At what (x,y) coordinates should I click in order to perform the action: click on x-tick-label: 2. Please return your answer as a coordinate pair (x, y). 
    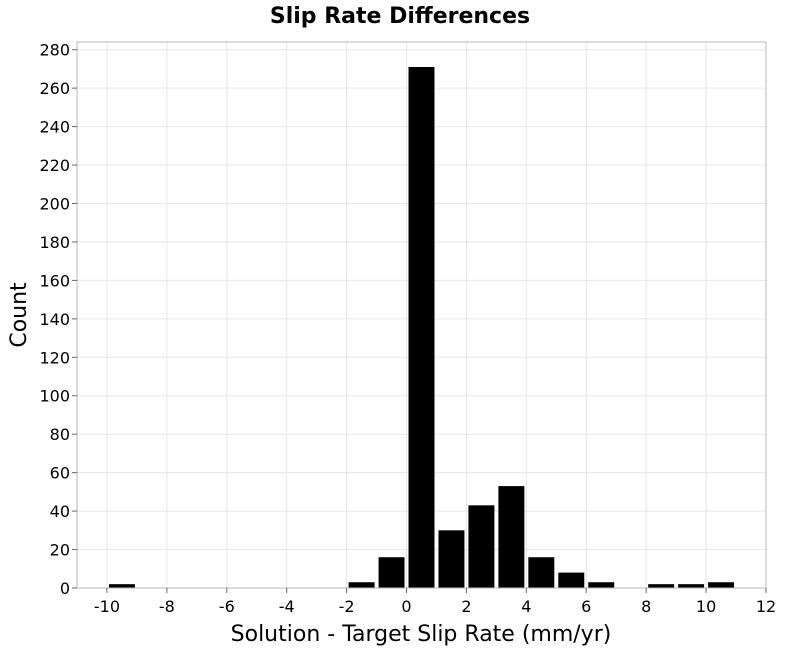
    Looking at the image, I should click on (466, 606).